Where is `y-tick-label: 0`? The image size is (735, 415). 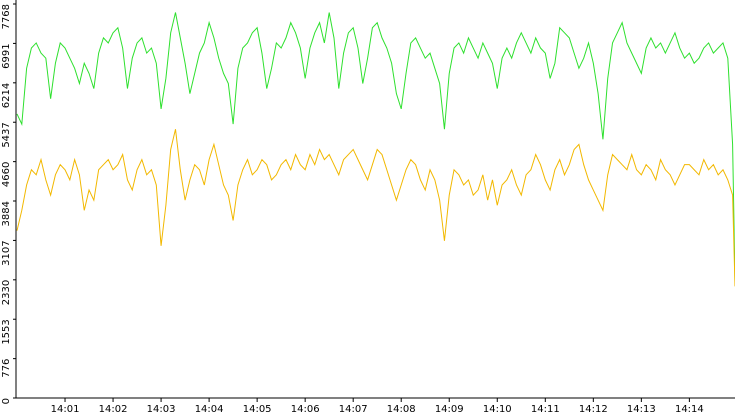
y-tick-label: 0 is located at coordinates (6, 401).